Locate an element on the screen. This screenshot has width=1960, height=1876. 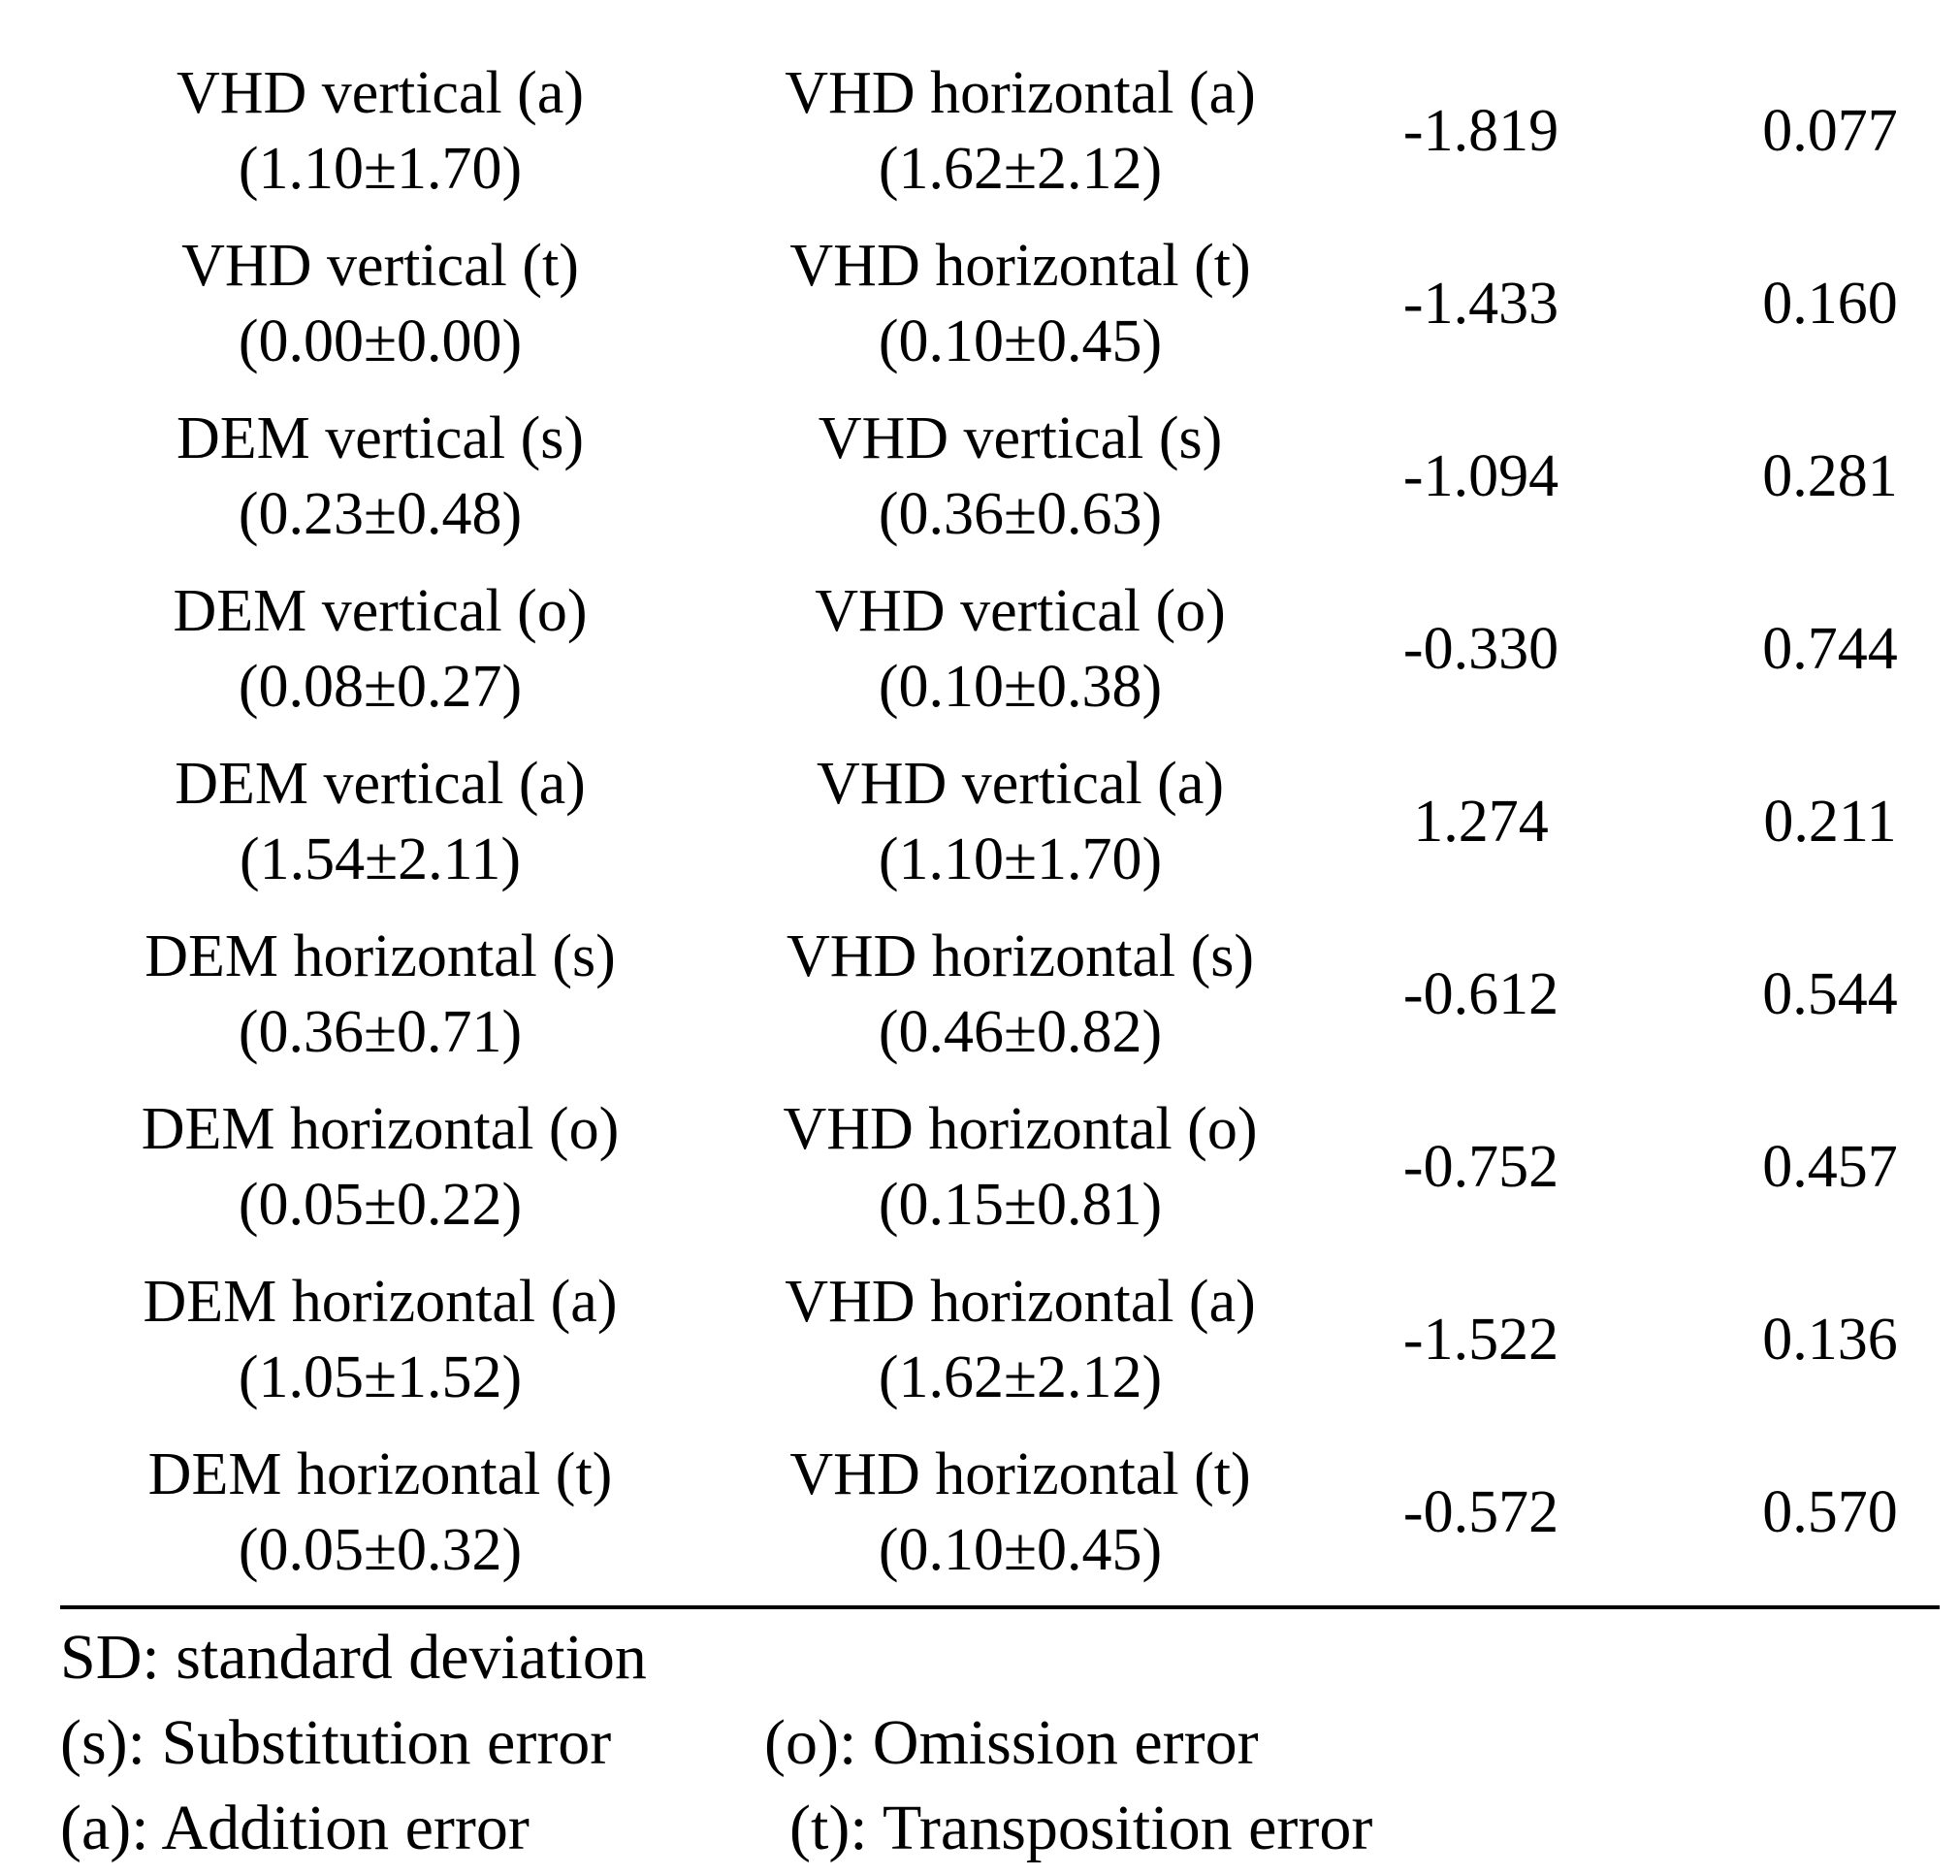
footnote-addition: (a): Addition error is located at coordinates (295, 1828).